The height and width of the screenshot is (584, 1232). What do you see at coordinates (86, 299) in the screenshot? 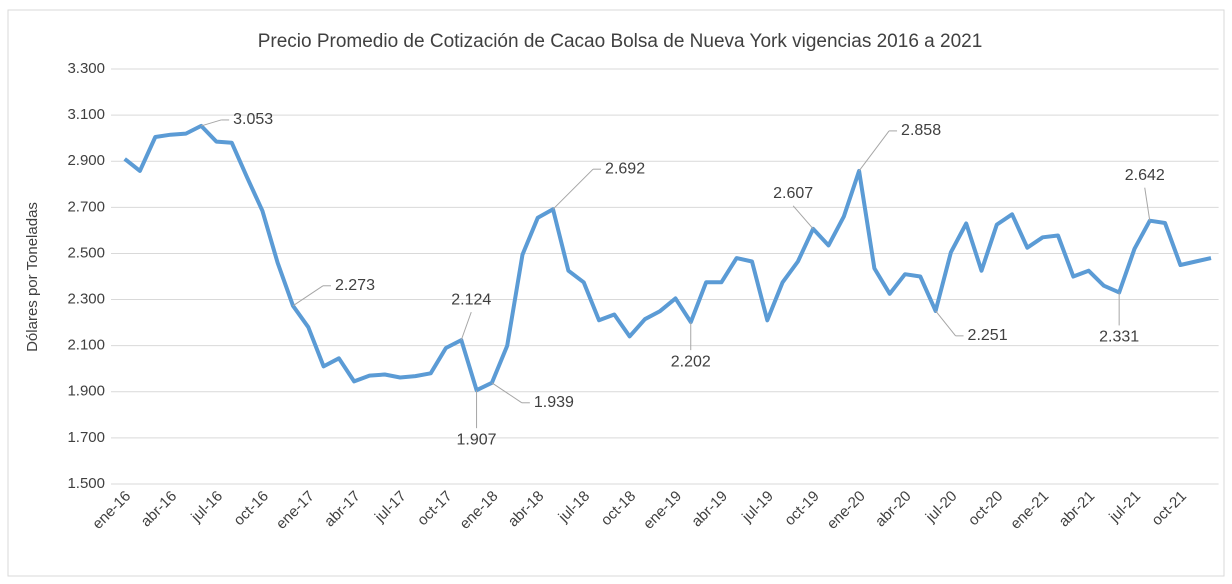
I see `y-tick-label: 2.300` at bounding box center [86, 299].